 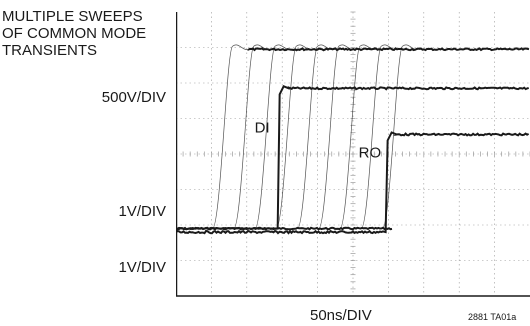 I want to click on x-axis-label: 50ns/DIV, so click(x=341, y=315).